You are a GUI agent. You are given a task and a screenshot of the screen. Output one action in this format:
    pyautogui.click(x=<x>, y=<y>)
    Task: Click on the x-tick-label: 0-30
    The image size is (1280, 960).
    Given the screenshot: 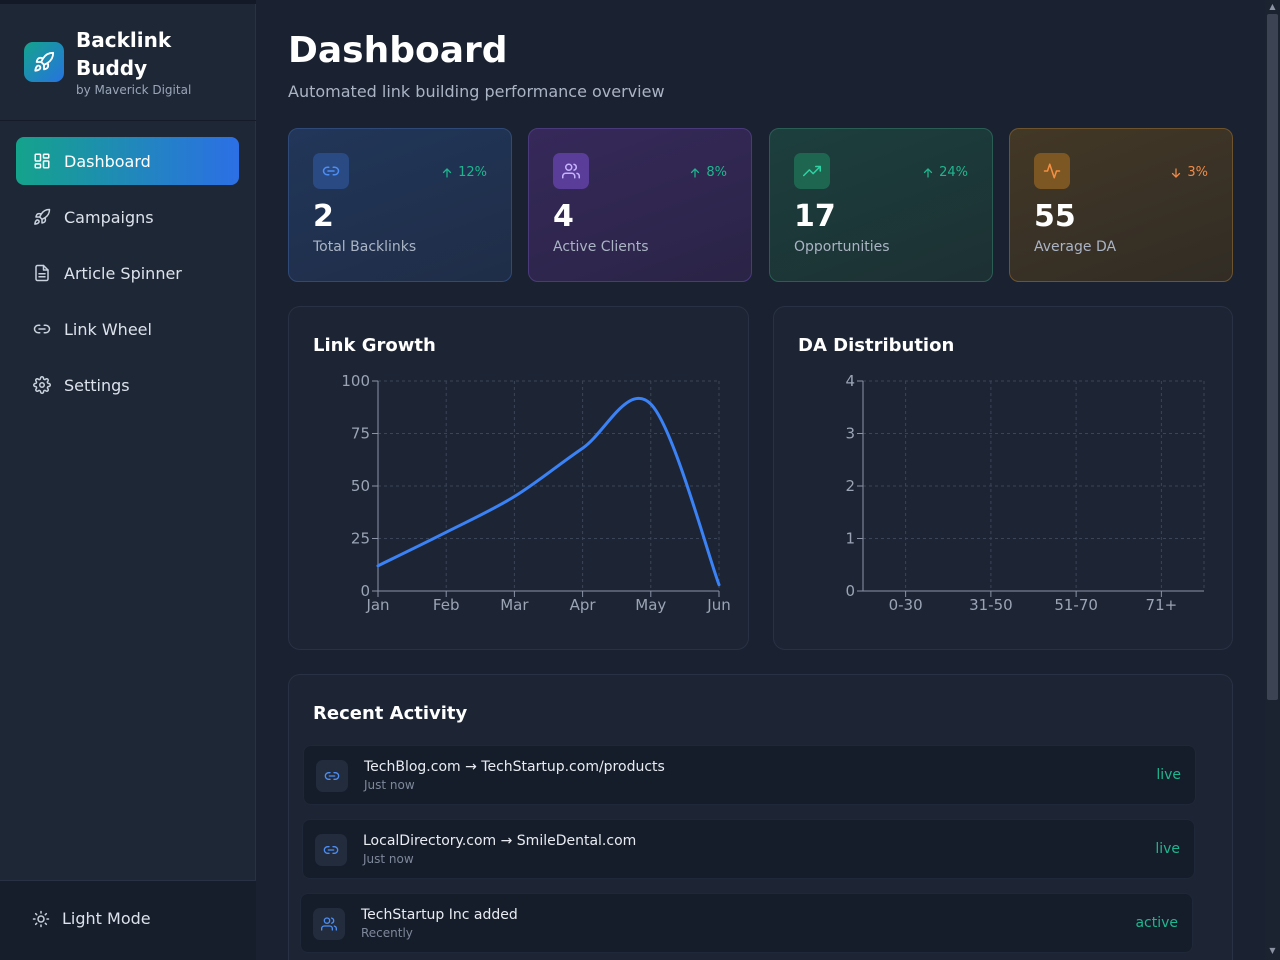 What is the action you would take?
    pyautogui.click(x=906, y=605)
    